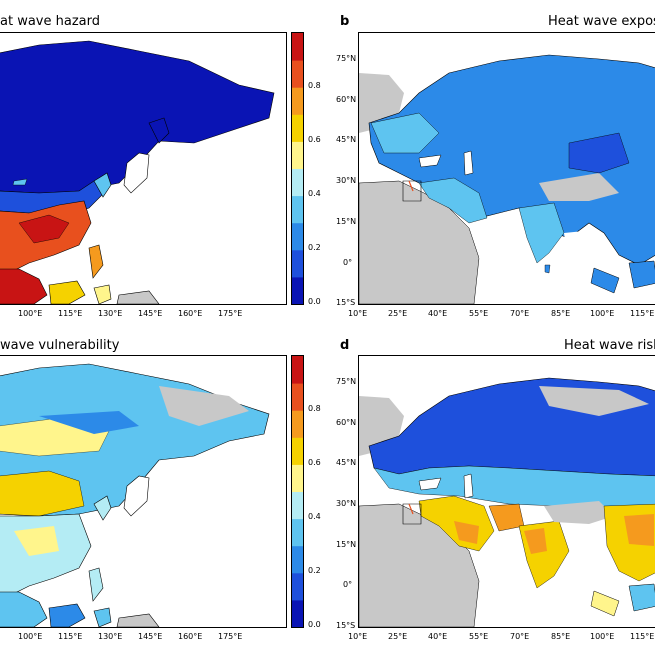 The image size is (655, 655). I want to click on region-philippines, so click(96, 261).